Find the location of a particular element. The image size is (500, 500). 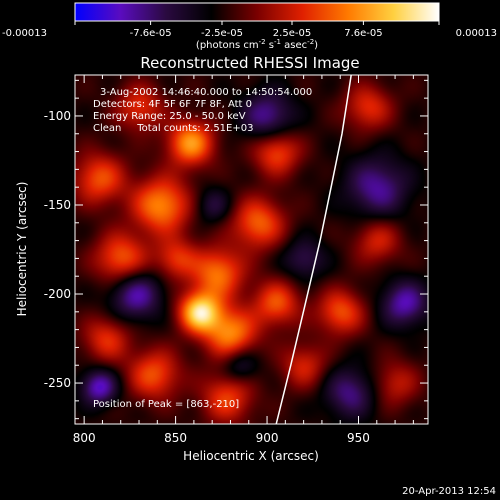

colorbar-tick-label: -2.5e-05 is located at coordinates (222, 33).